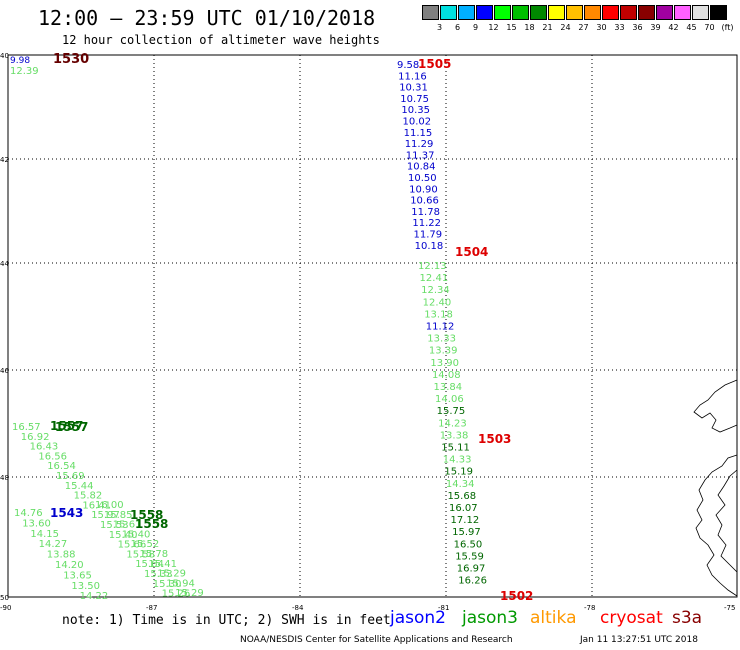 This screenshot has width=740, height=650. Describe the element at coordinates (421, 167) in the screenshot. I see `wave-height-label: 10.84` at that location.